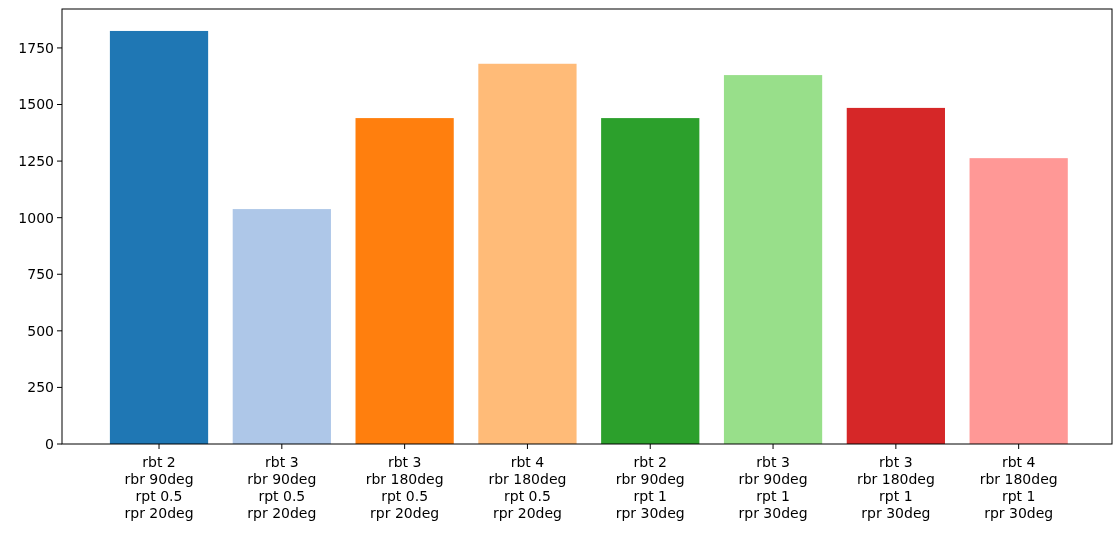  Describe the element at coordinates (36, 104) in the screenshot. I see `y-tick-label: 1500` at that location.